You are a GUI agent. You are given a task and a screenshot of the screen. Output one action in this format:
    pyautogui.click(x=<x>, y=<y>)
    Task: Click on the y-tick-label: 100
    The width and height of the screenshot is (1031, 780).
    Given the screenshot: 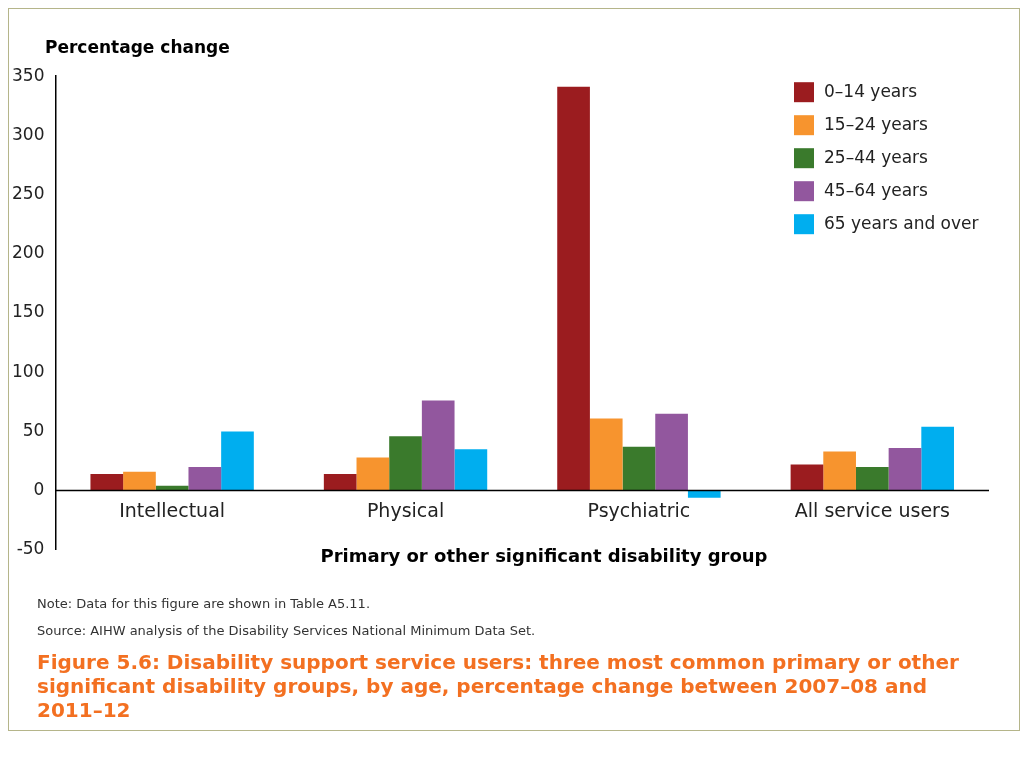 What is the action you would take?
    pyautogui.click(x=28, y=370)
    